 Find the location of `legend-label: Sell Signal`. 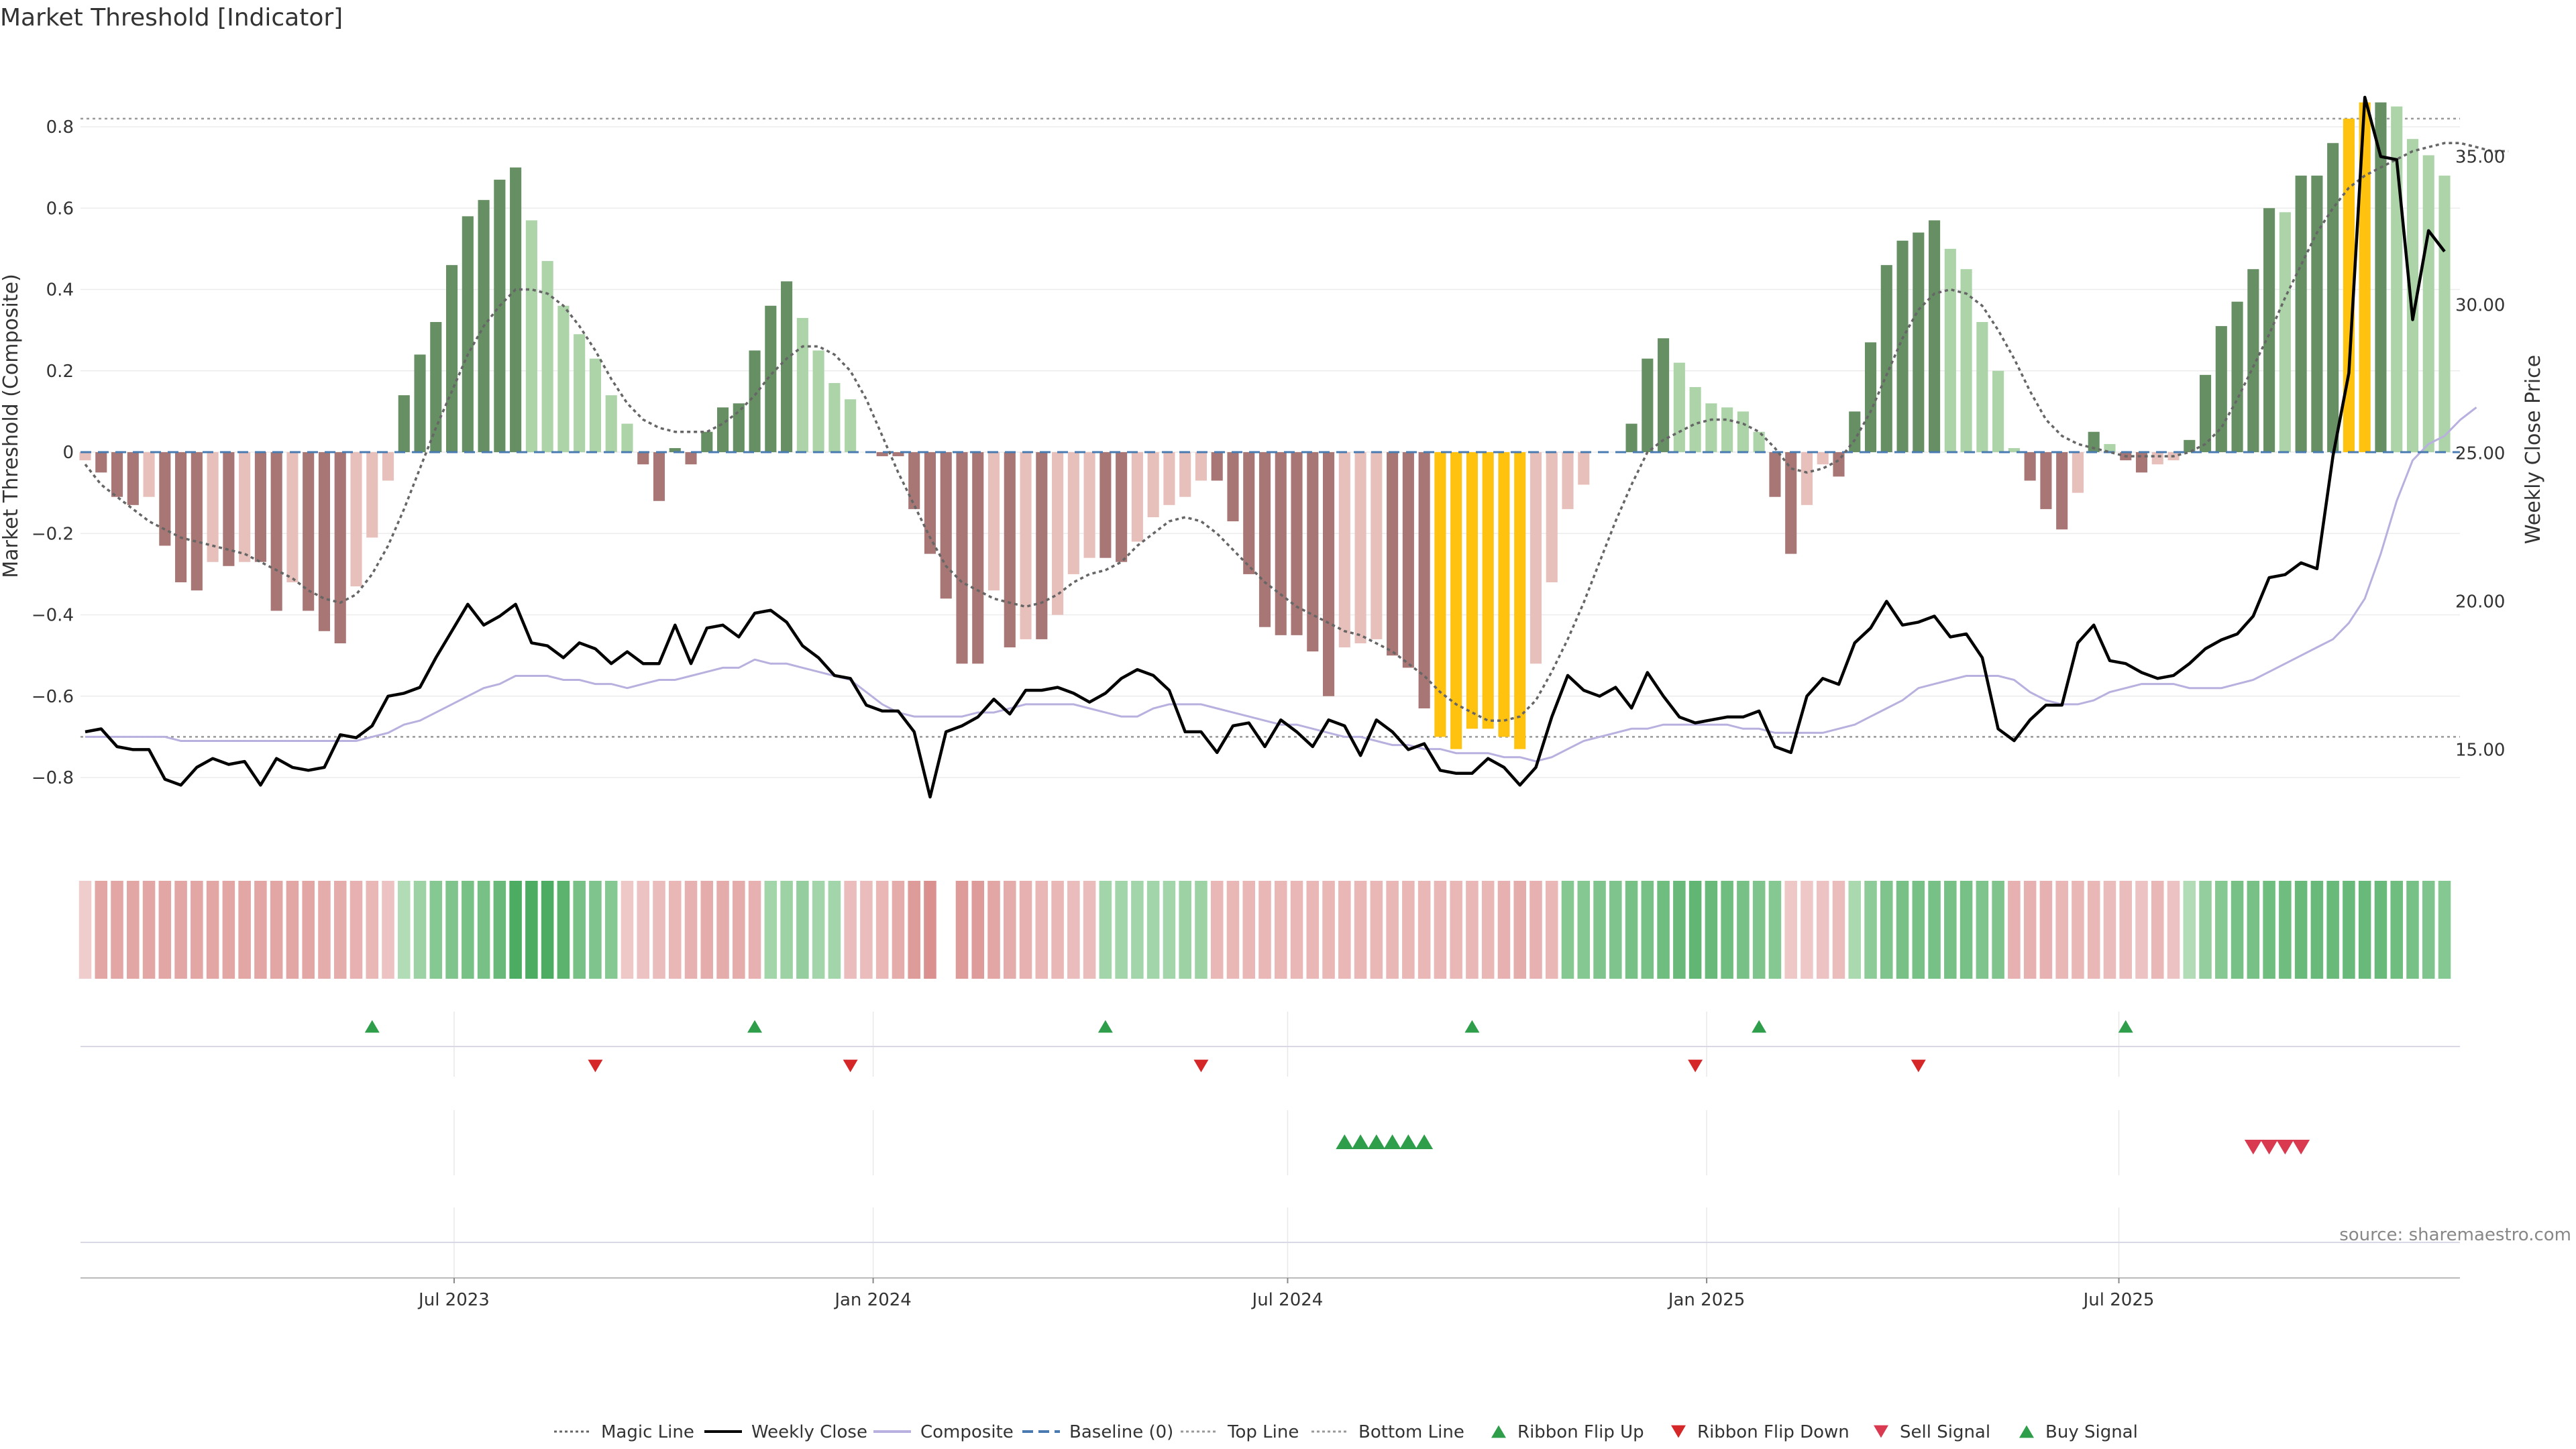

legend-label: Sell Signal is located at coordinates (1945, 1432).